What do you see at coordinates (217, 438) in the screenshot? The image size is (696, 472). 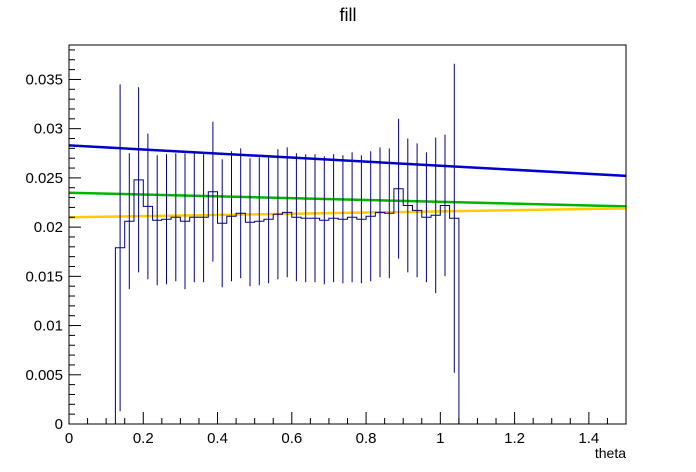 I see `x-tick-label: 0.4` at bounding box center [217, 438].